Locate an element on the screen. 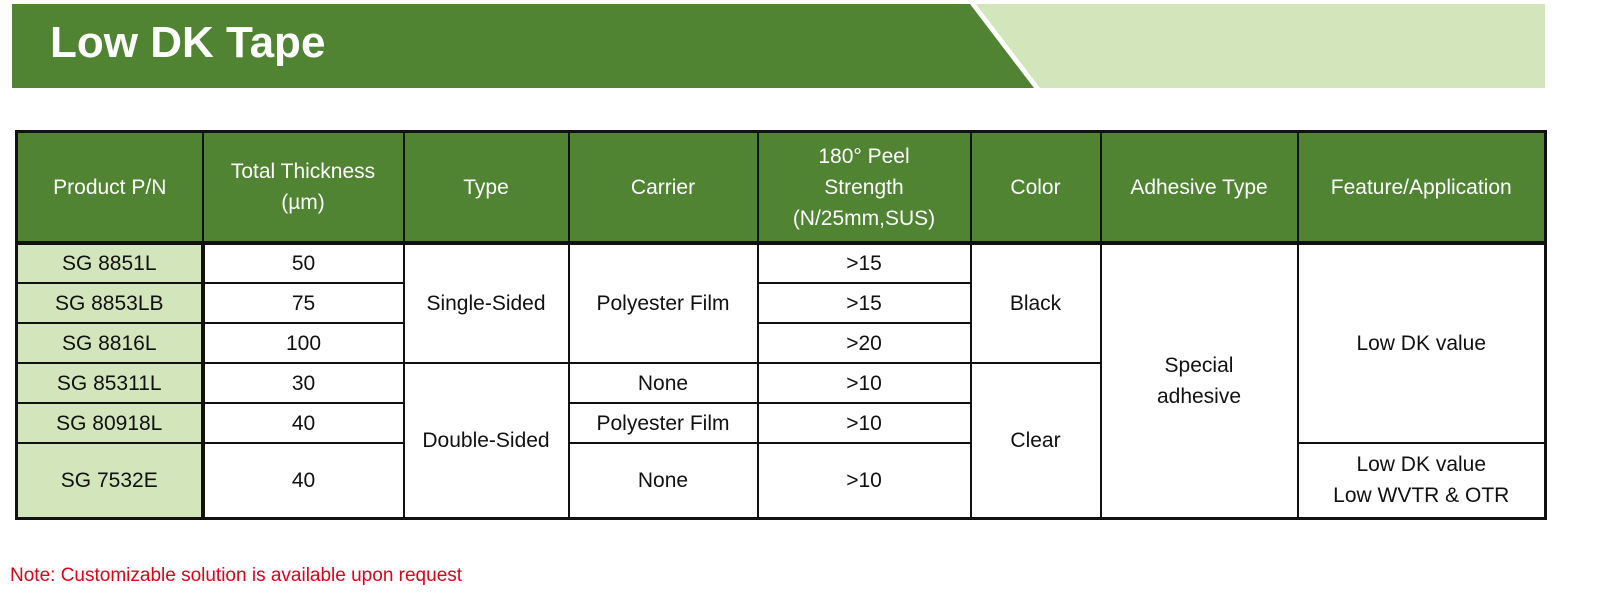 The width and height of the screenshot is (1600, 607). header-peel: 180° Peel Strength (N/25mm,SUS) is located at coordinates (864, 187).